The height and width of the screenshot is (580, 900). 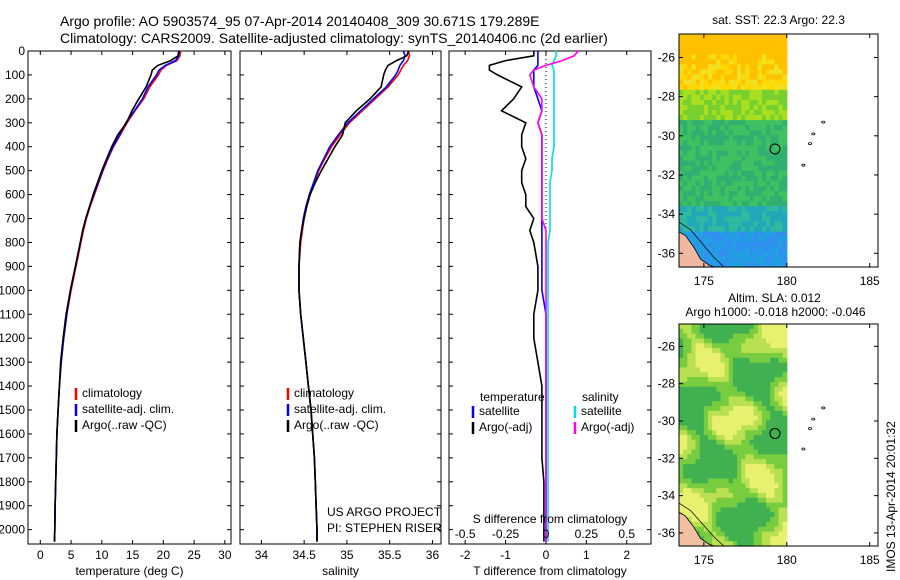 What do you see at coordinates (262, 555) in the screenshot?
I see `x-tick-label: 34` at bounding box center [262, 555].